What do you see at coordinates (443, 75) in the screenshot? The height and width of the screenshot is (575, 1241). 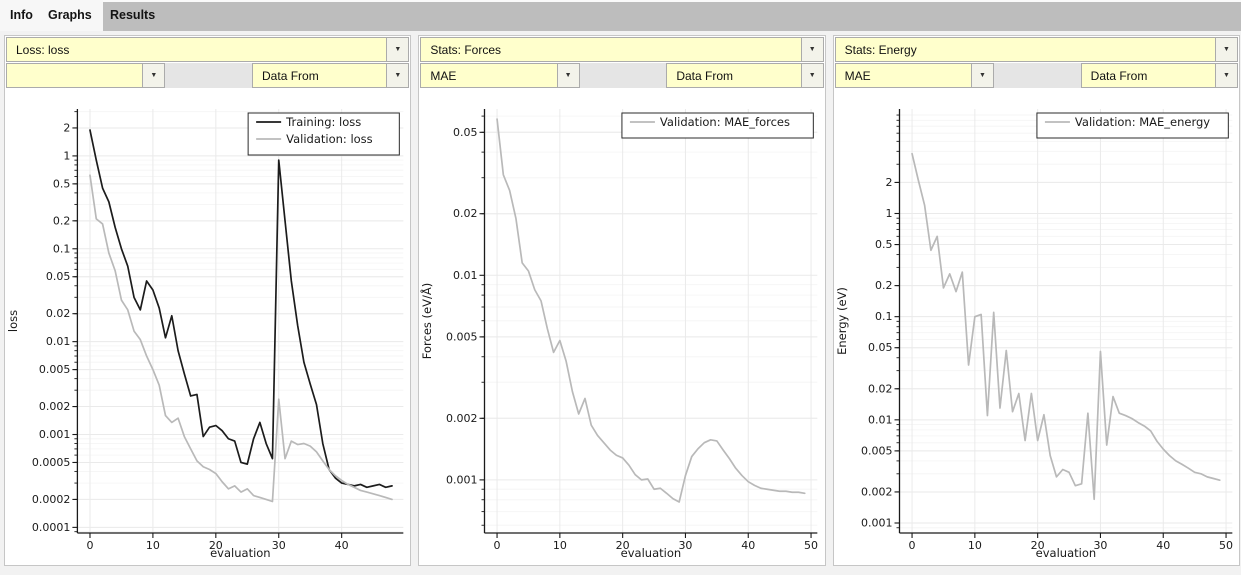 I see `forces-metric-value: MAE` at bounding box center [443, 75].